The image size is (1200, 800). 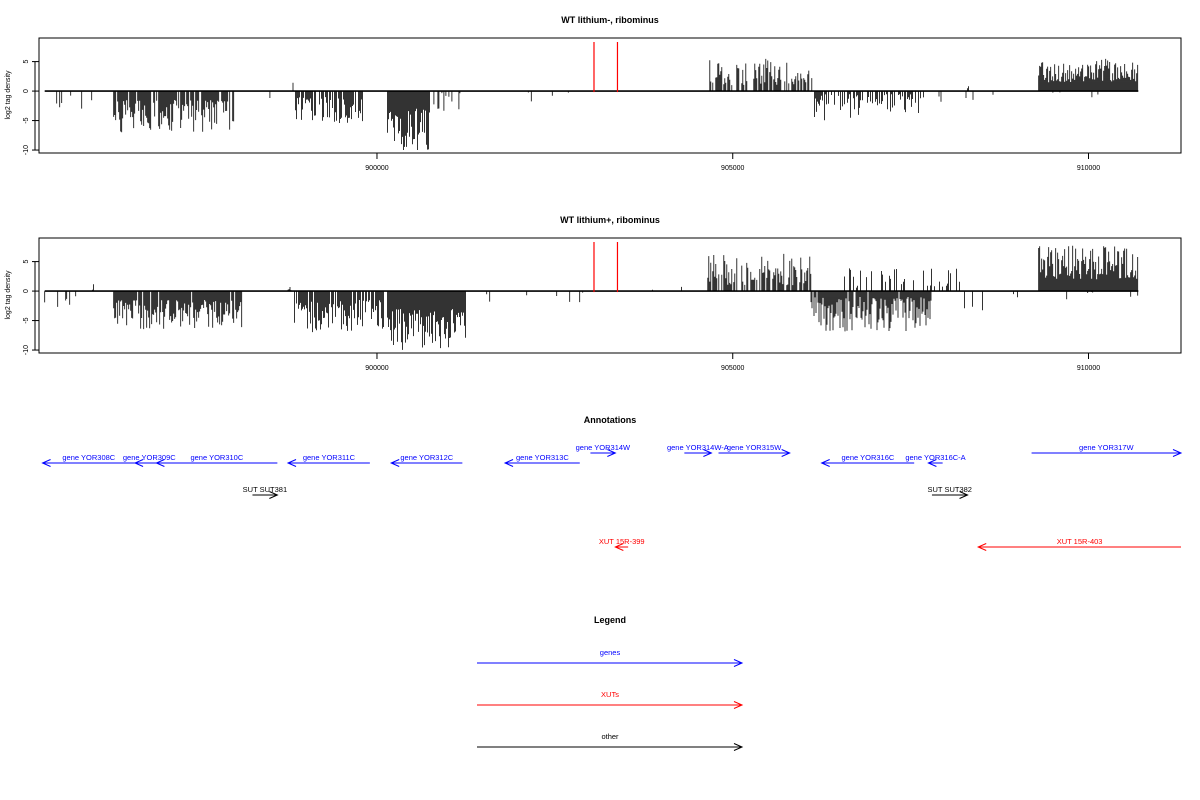 I want to click on annotation-feature: gene YOR312C, so click(x=426, y=460).